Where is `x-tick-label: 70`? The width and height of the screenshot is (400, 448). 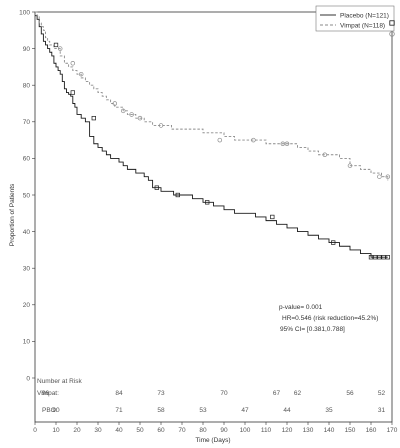
x-tick-label: 70 is located at coordinates (182, 430).